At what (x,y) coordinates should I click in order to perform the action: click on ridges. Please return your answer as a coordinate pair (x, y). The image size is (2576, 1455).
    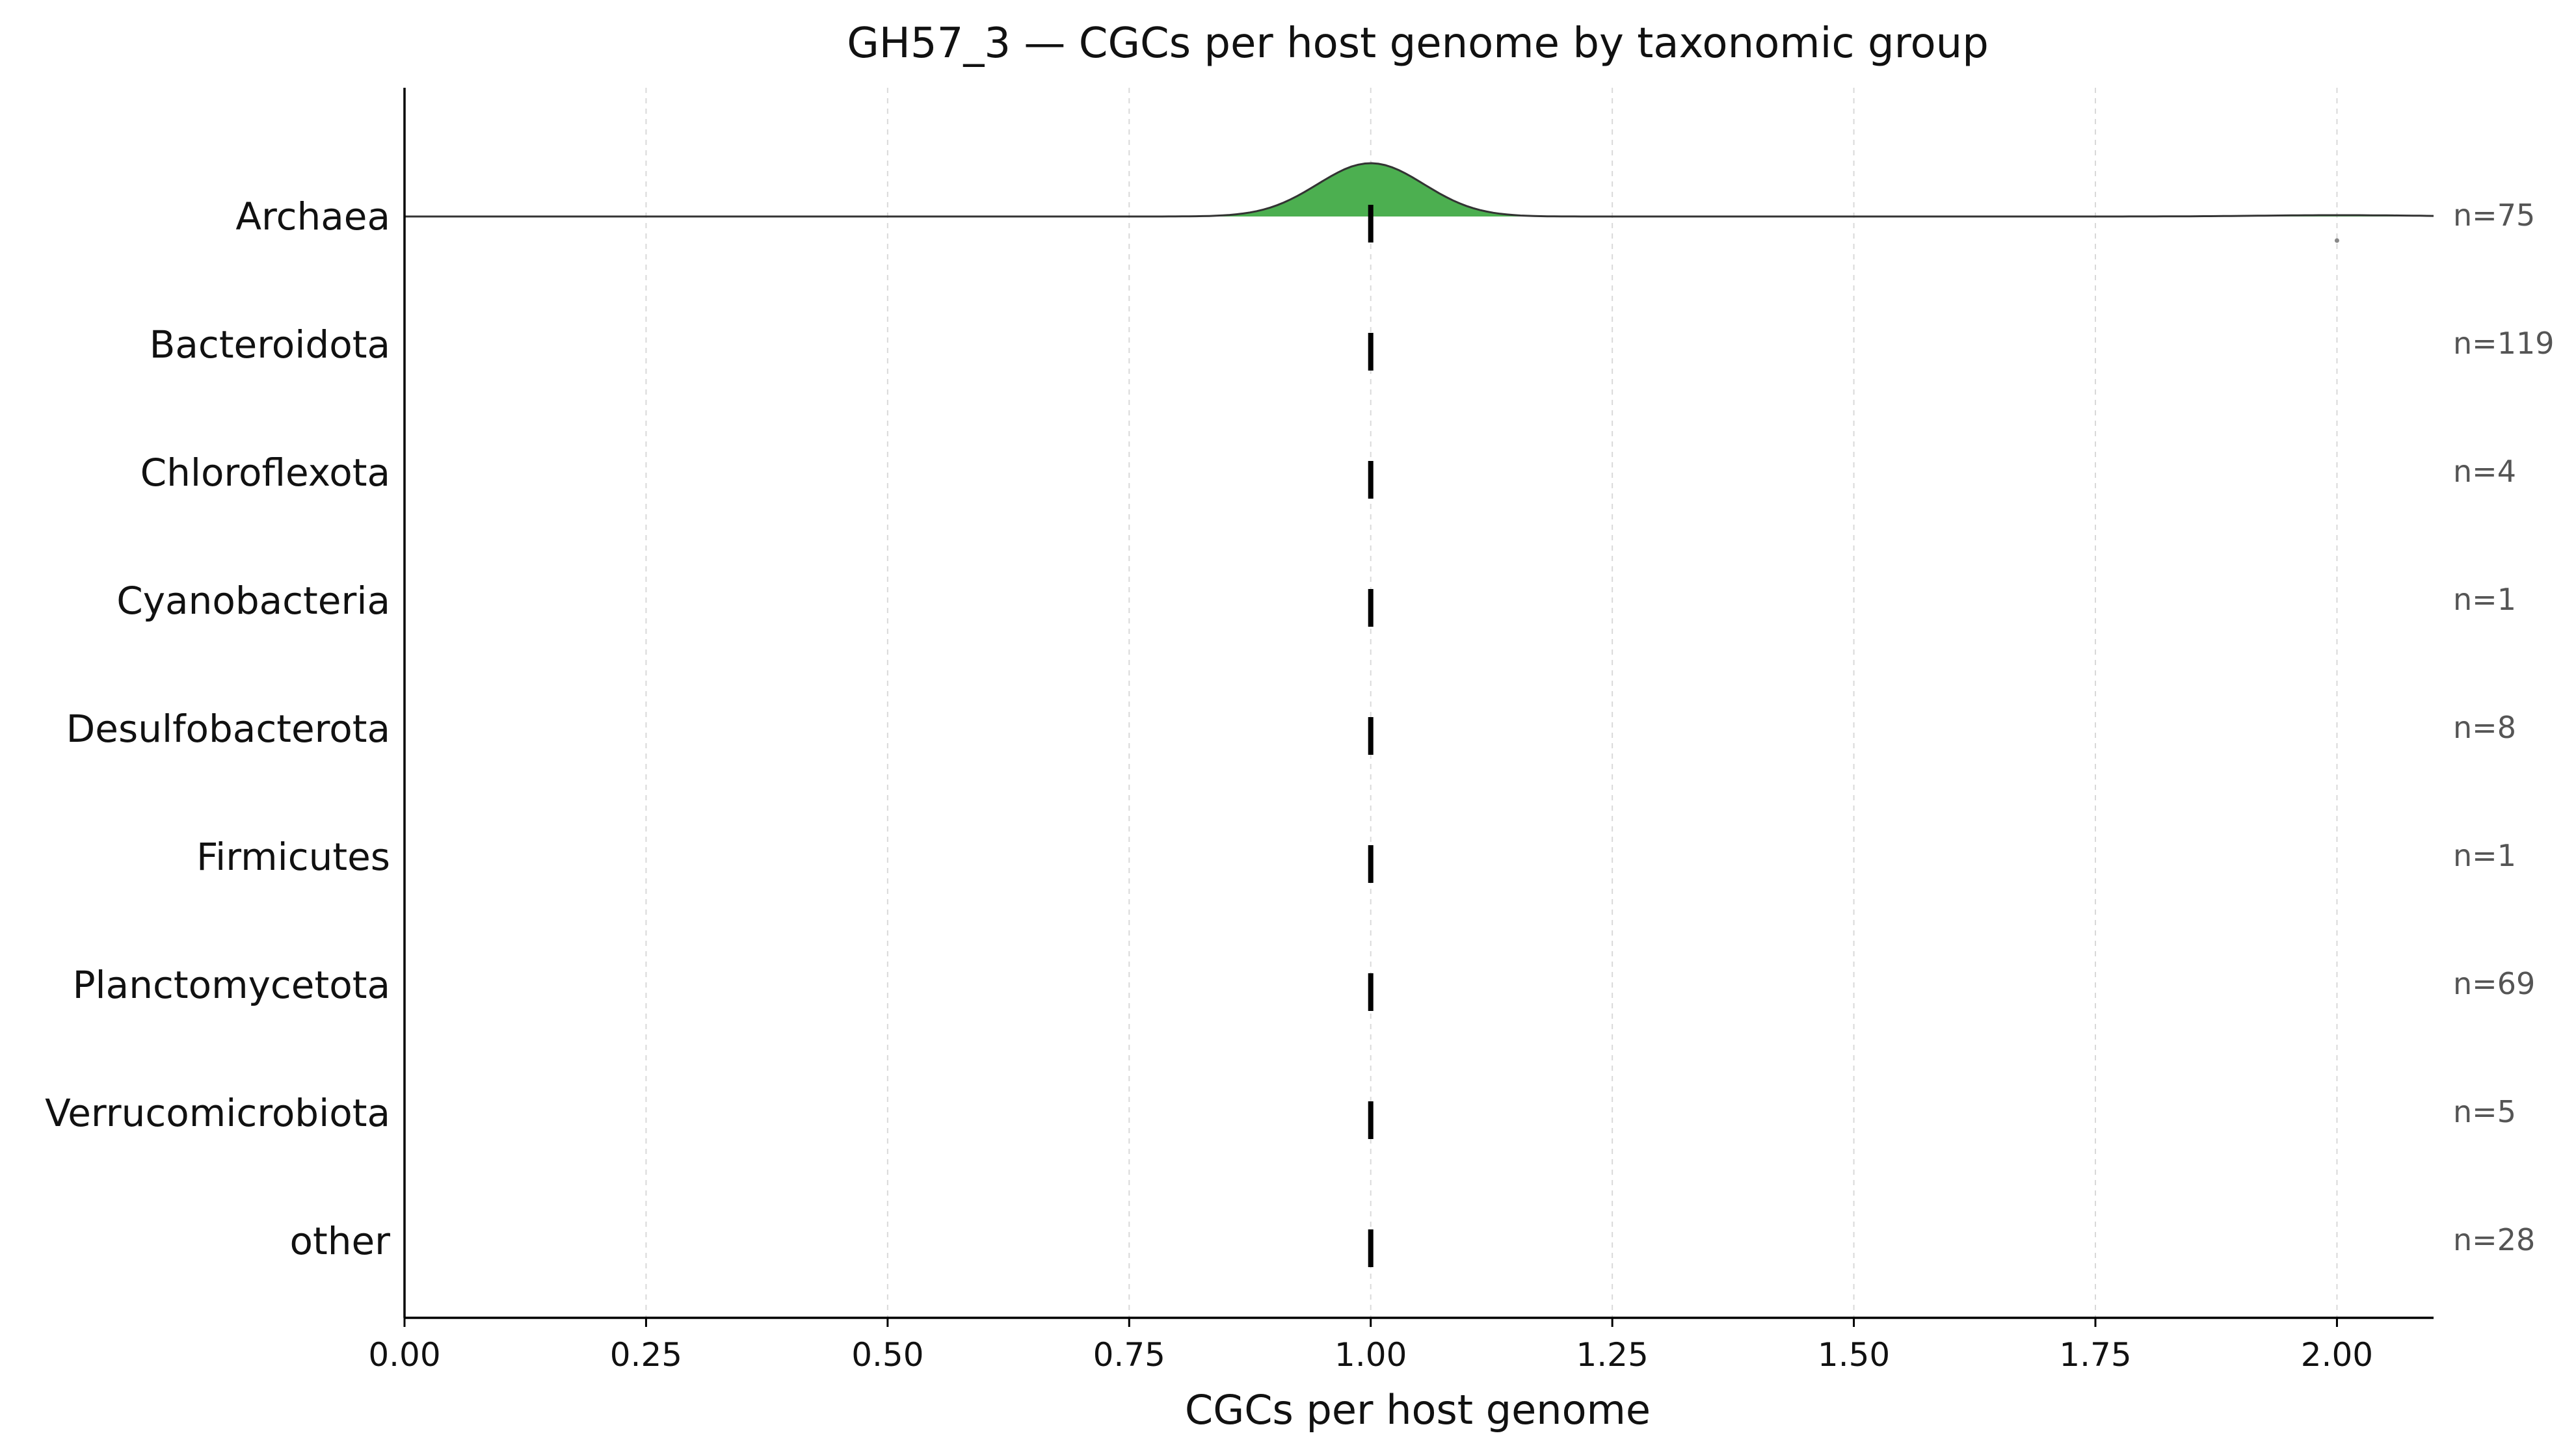
    Looking at the image, I should click on (1419, 202).